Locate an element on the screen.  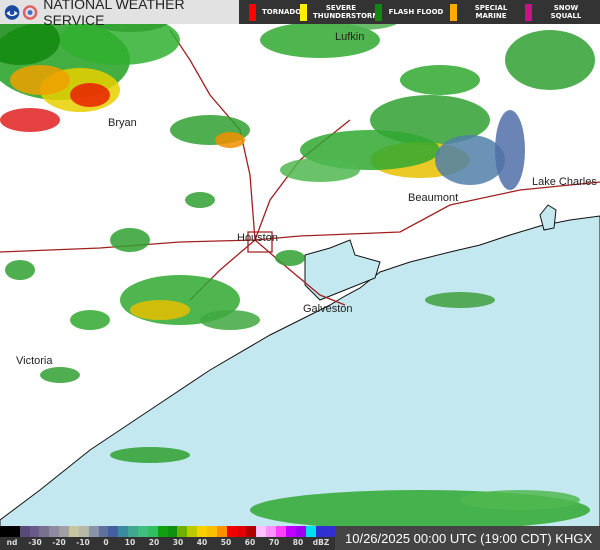
city-label: Victoria is located at coordinates (34, 361).